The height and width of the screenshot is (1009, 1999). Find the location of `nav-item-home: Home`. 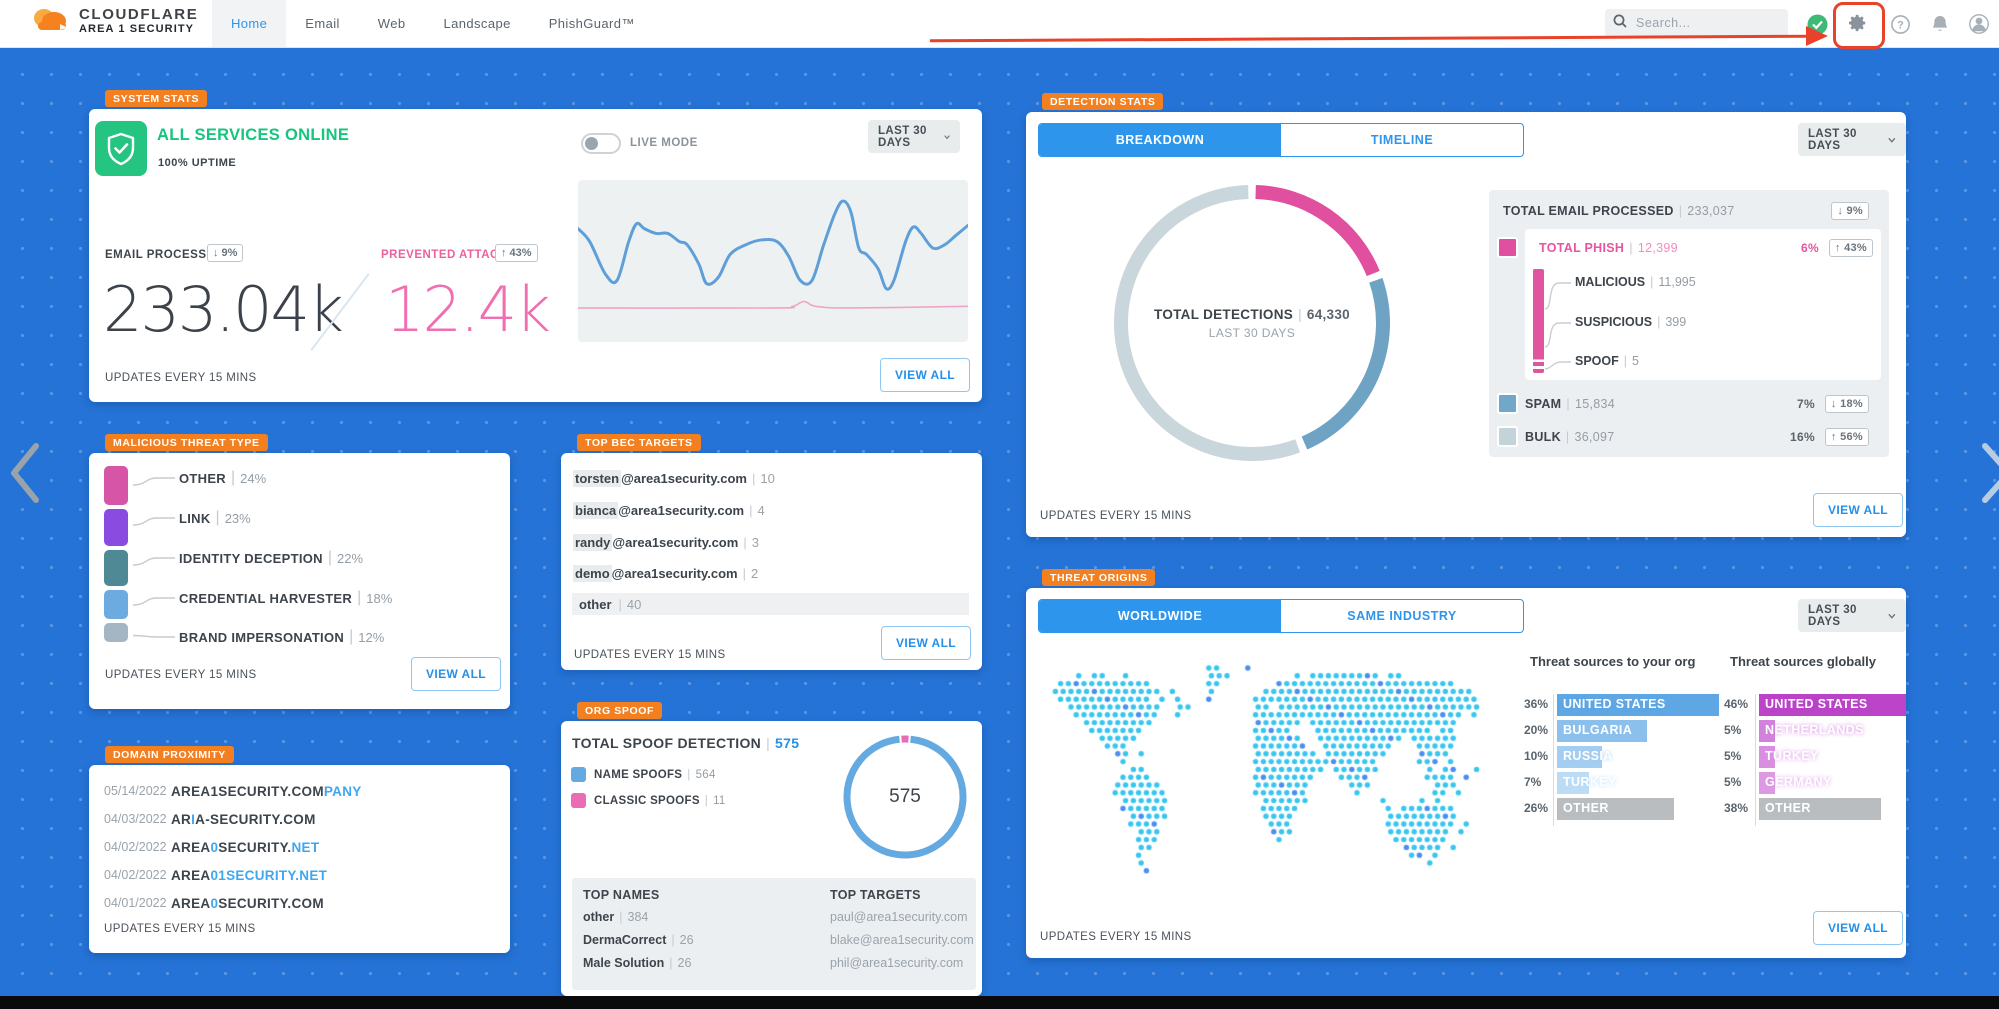

nav-item-home: Home is located at coordinates (249, 23).